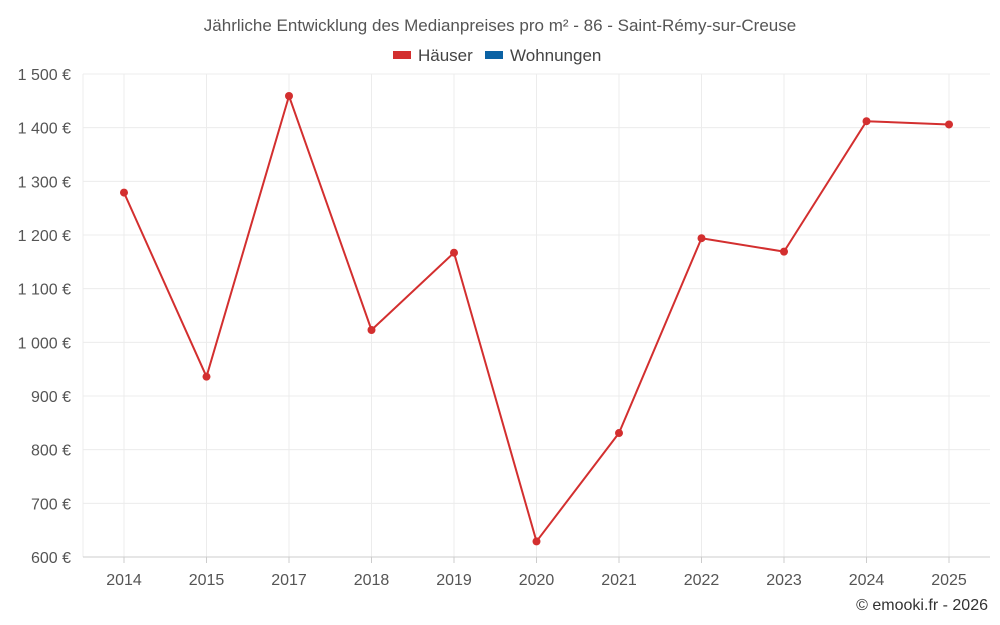 This screenshot has width=1000, height=625. What do you see at coordinates (207, 580) in the screenshot?
I see `x-tick-label: 2015` at bounding box center [207, 580].